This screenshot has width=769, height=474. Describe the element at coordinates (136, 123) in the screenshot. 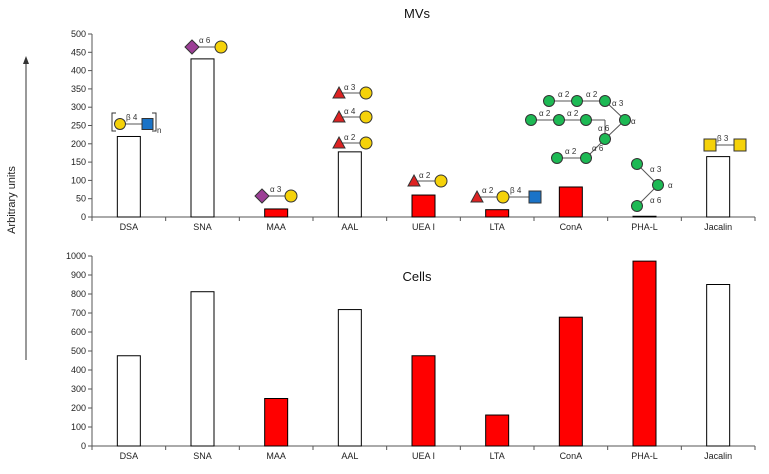

I see `glycan-dsa: β 4 n` at that location.